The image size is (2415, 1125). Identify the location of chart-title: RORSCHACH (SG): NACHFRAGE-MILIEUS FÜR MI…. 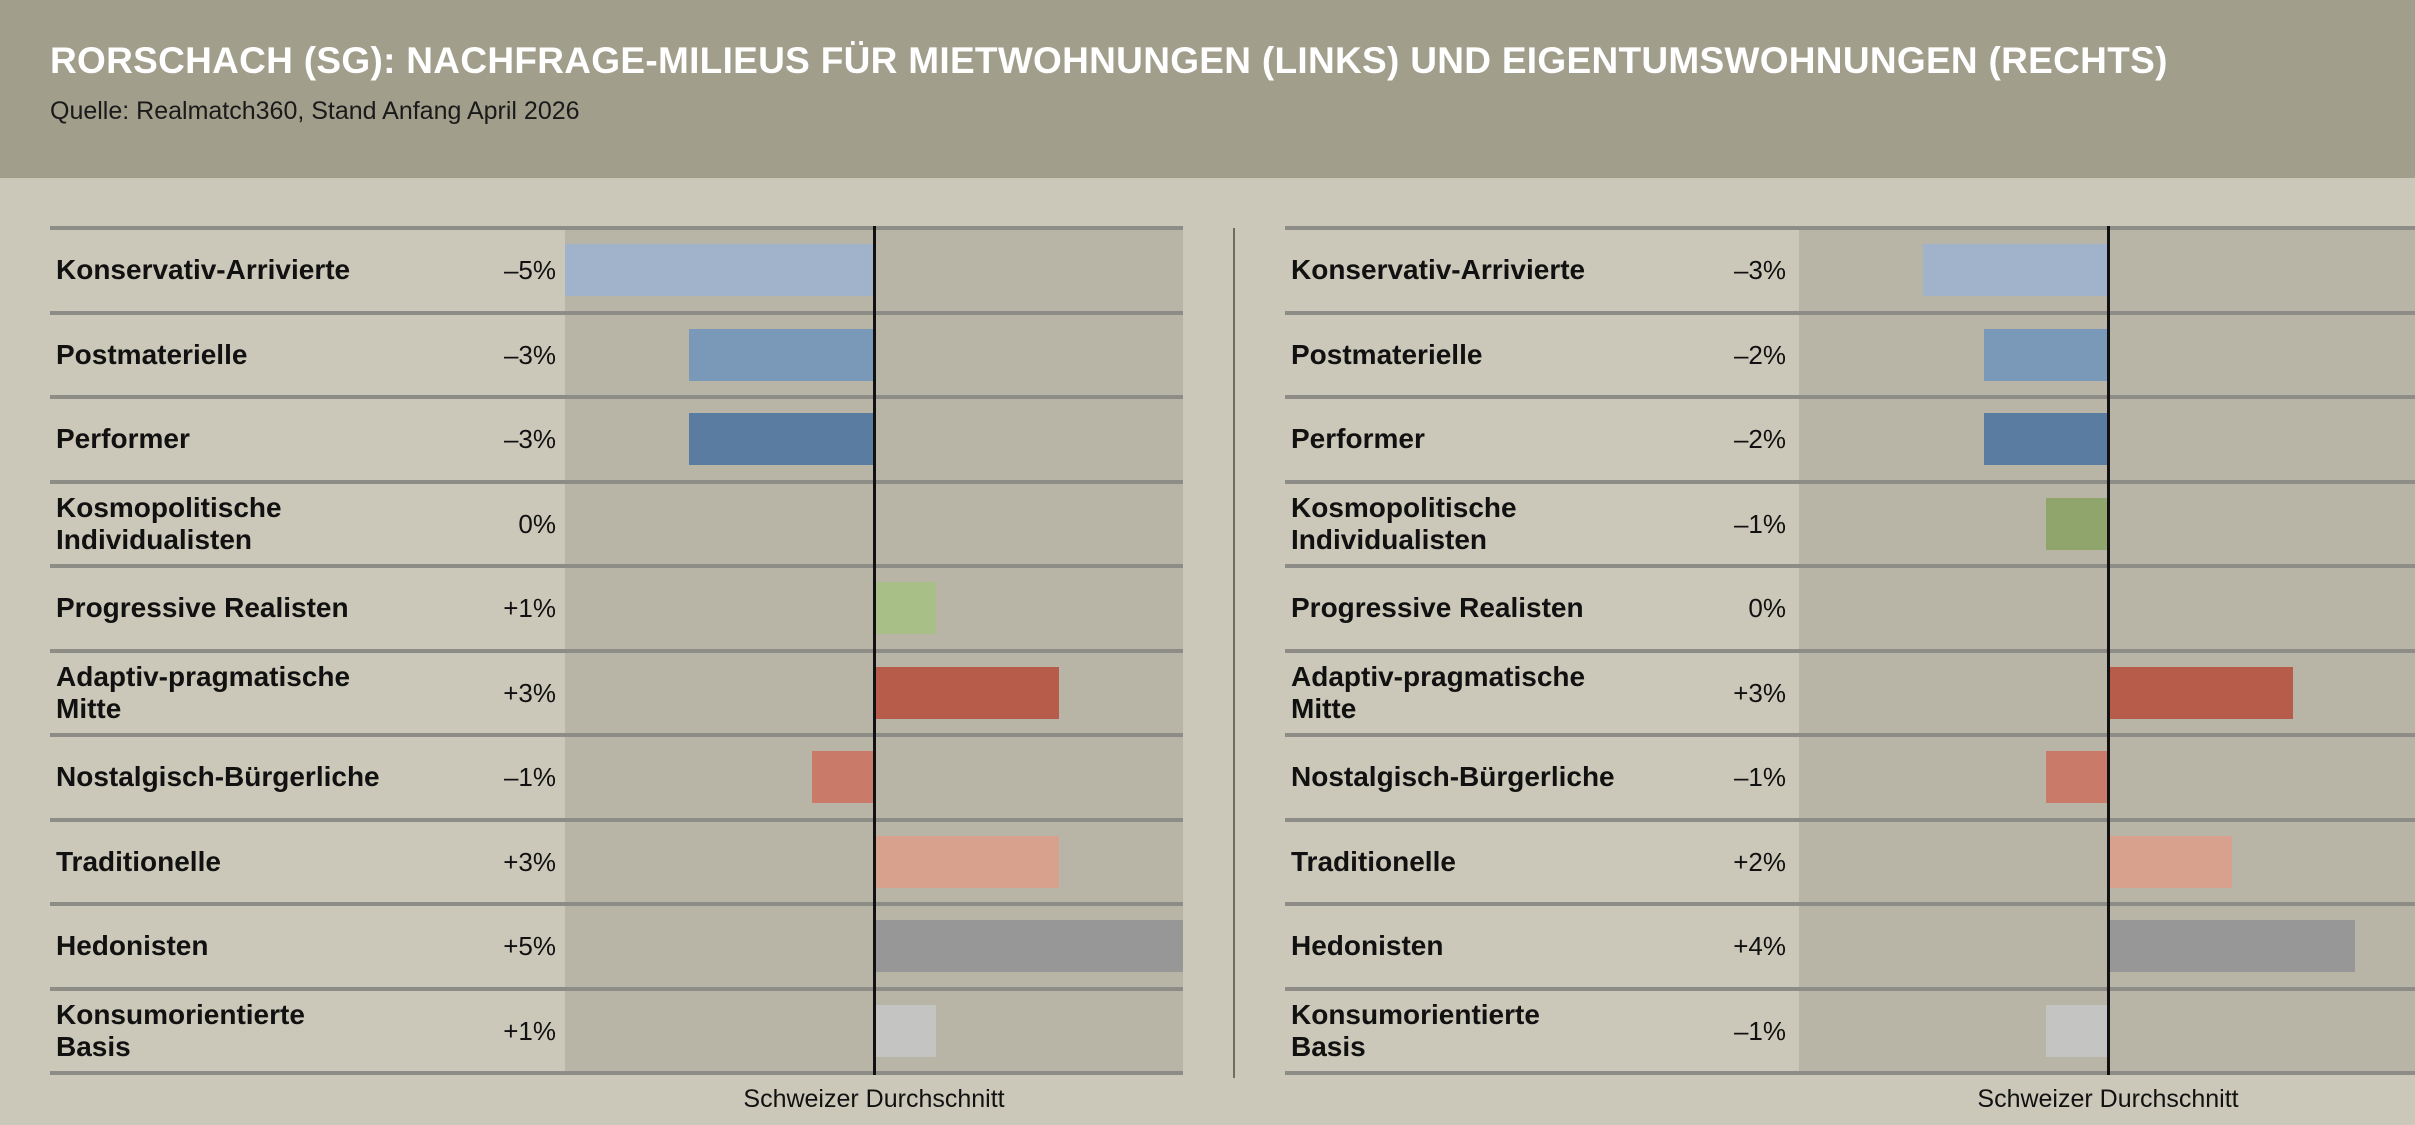
(1109, 60).